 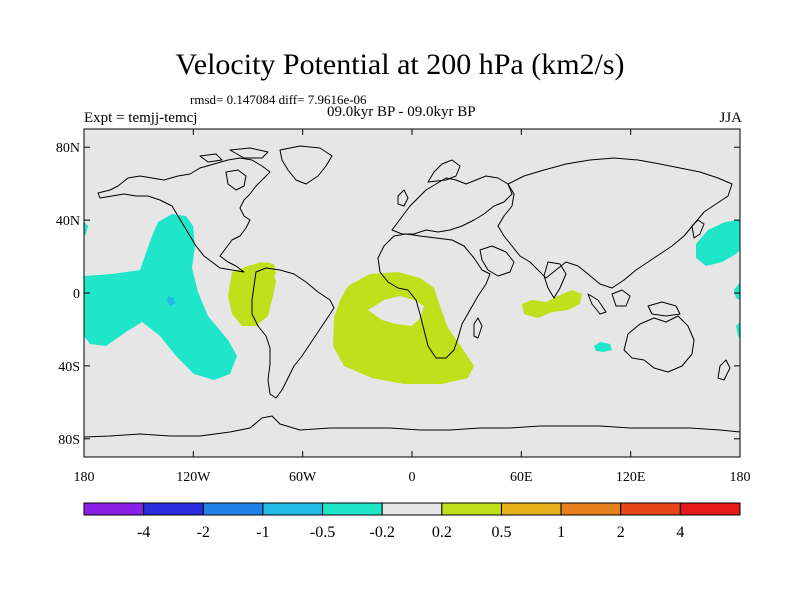 I want to click on map-title: Velocity Potential at 200 hPa (km2/s), so click(x=400, y=64).